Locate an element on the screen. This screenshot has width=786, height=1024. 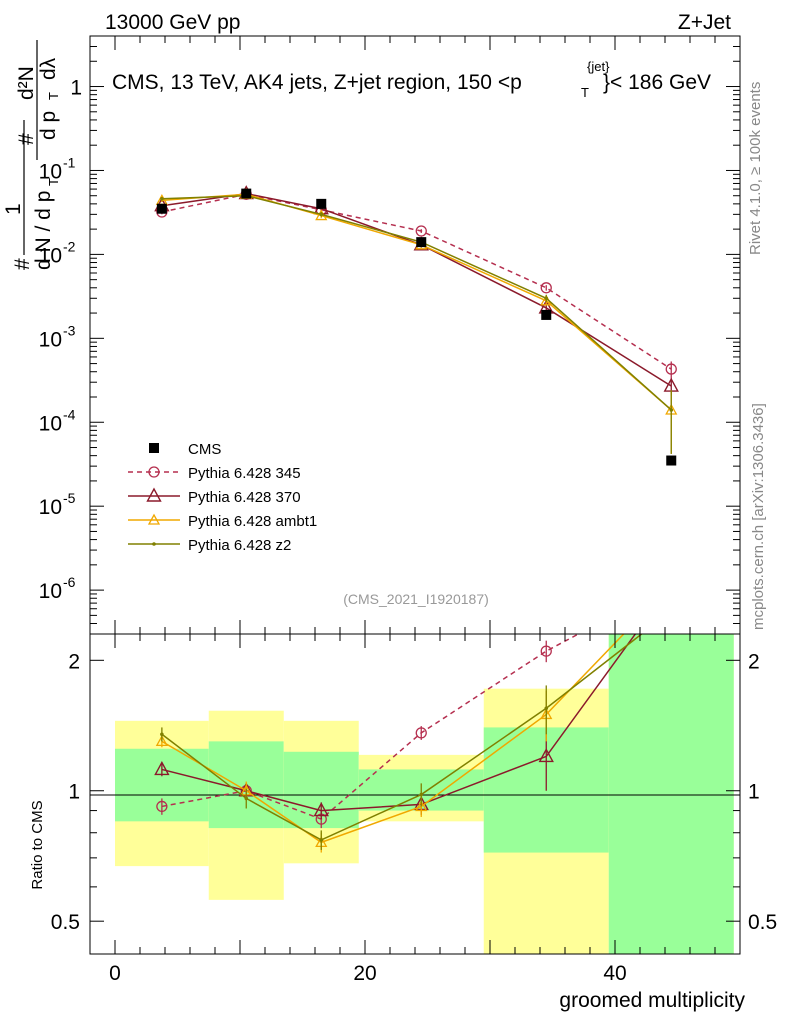
main-ylabel: # 1 d N / d p T # d²N d p T dλ is located at coordinates (31, 155).